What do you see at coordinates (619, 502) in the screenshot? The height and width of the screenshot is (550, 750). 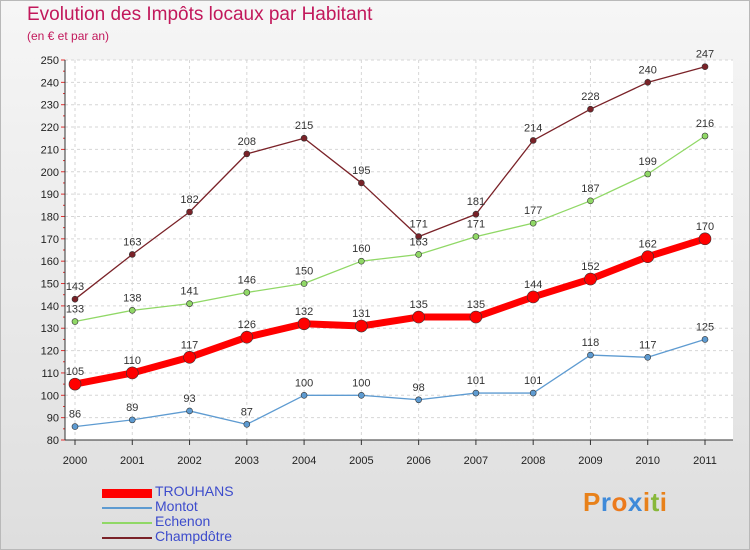 I see `logo-letter: o` at bounding box center [619, 502].